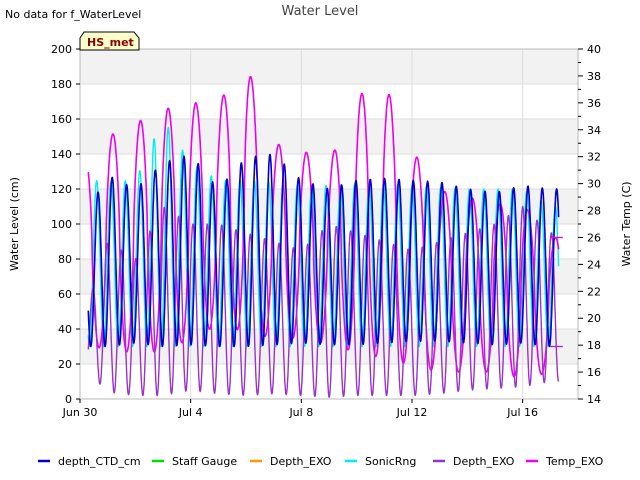 This screenshot has width=640, height=480. What do you see at coordinates (61, 154) in the screenshot?
I see `y-tick-label-left: 140` at bounding box center [61, 154].